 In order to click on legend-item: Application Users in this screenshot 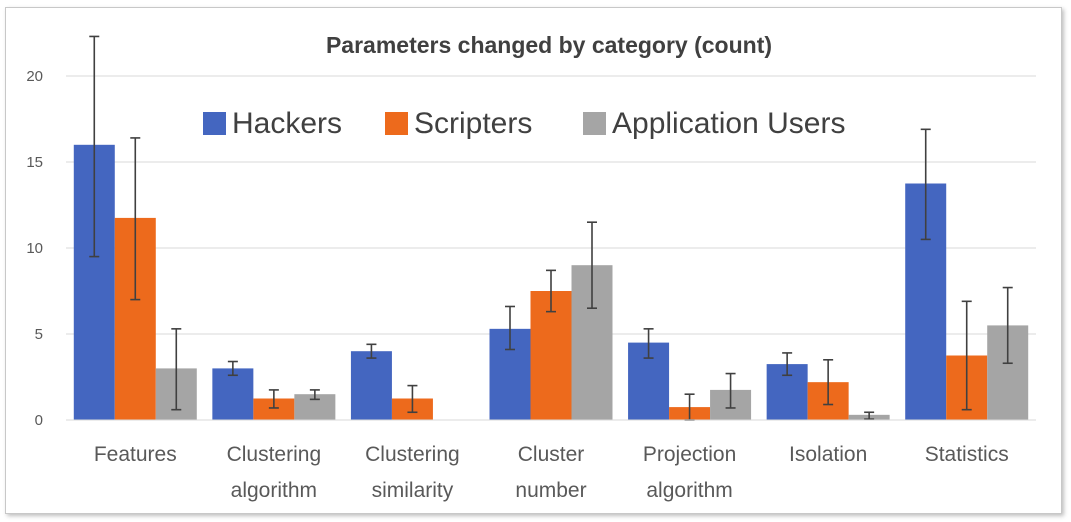, I will do `click(714, 123)`.